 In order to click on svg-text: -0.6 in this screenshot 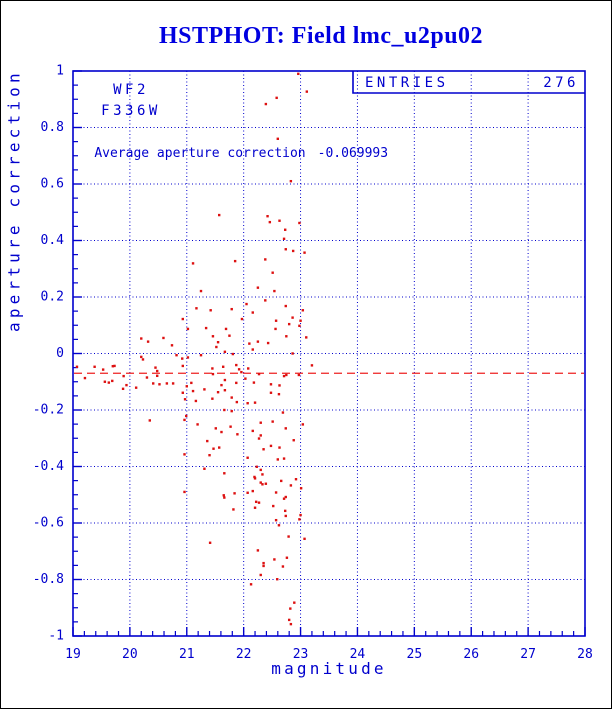, I will do `click(48, 523)`.